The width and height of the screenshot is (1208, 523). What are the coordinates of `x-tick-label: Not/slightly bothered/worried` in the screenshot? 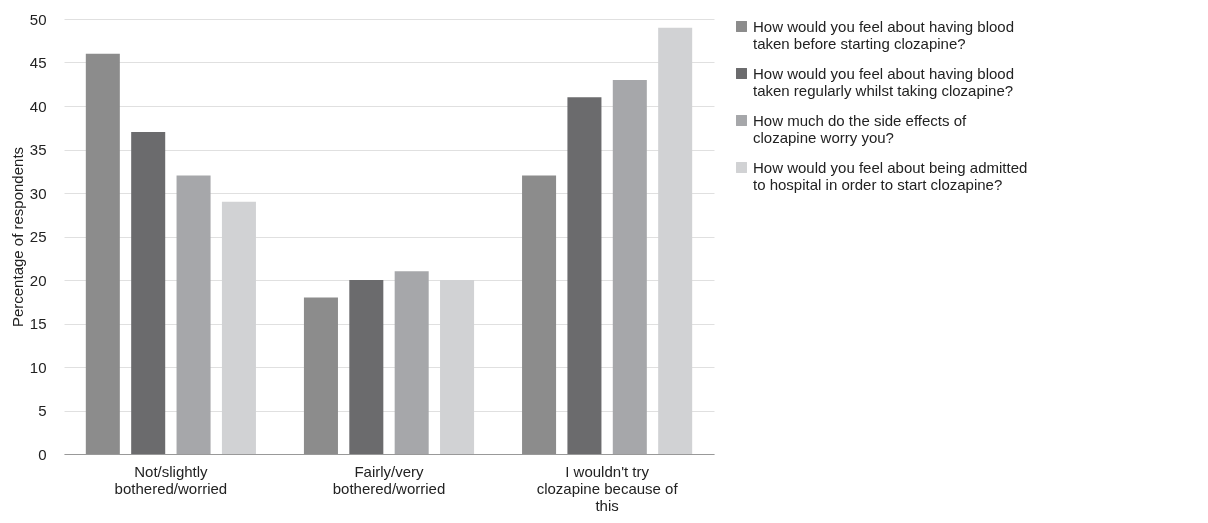 It's located at (171, 479).